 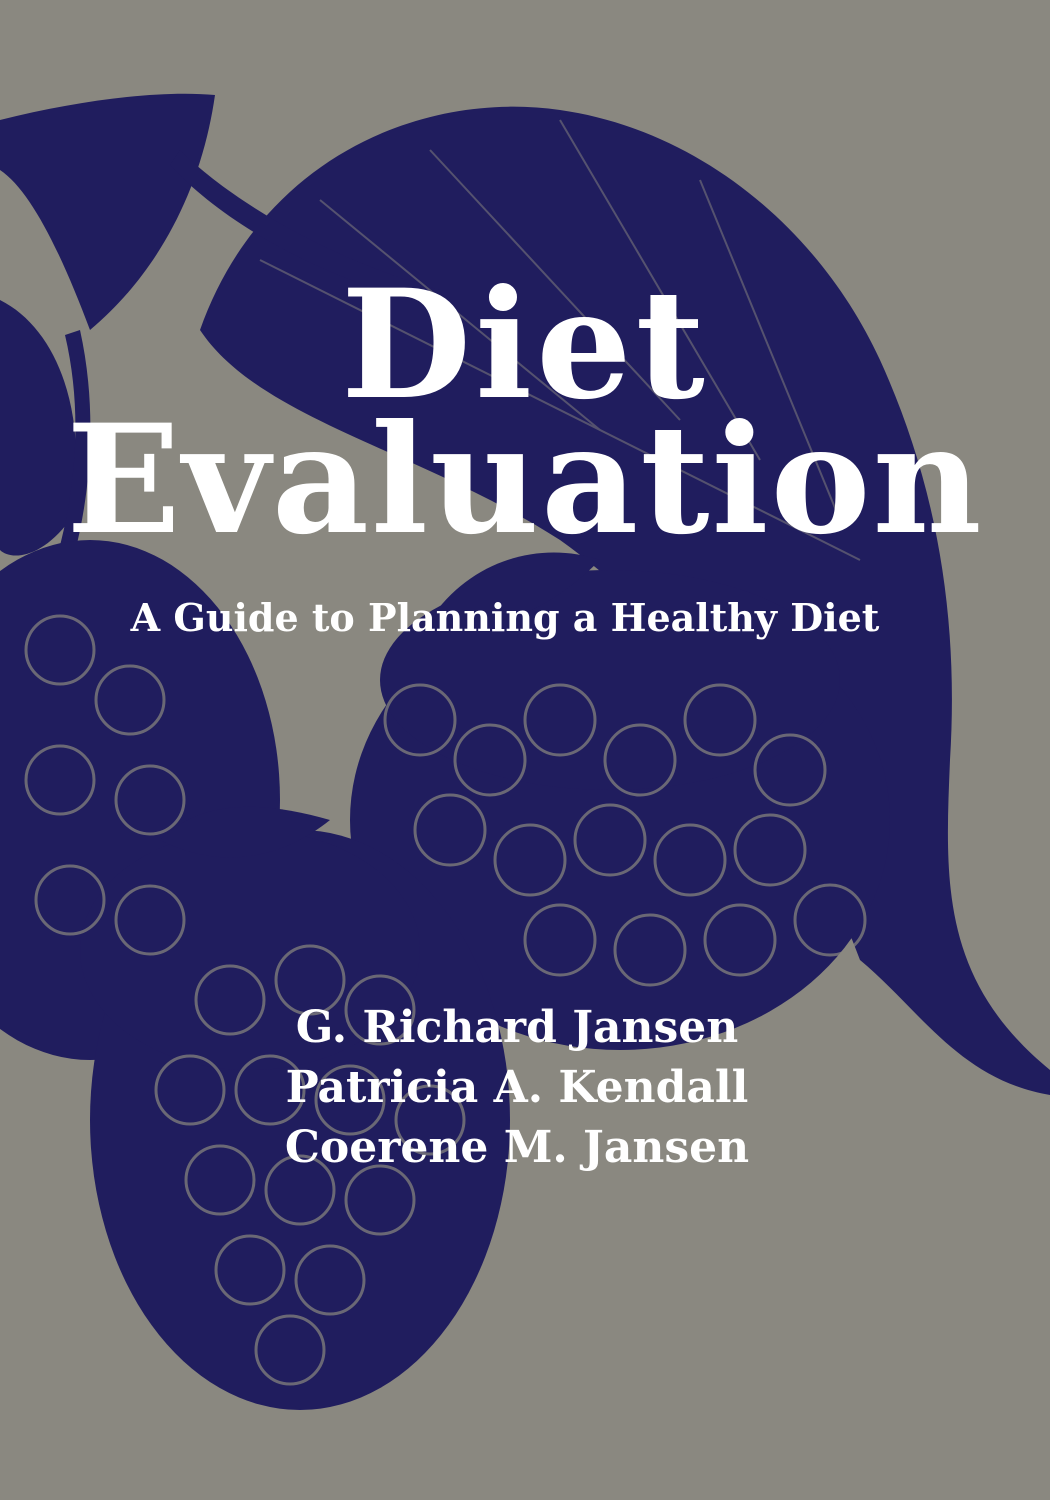 What do you see at coordinates (517, 1027) in the screenshot?
I see `author-1: G. Richard Jansen` at bounding box center [517, 1027].